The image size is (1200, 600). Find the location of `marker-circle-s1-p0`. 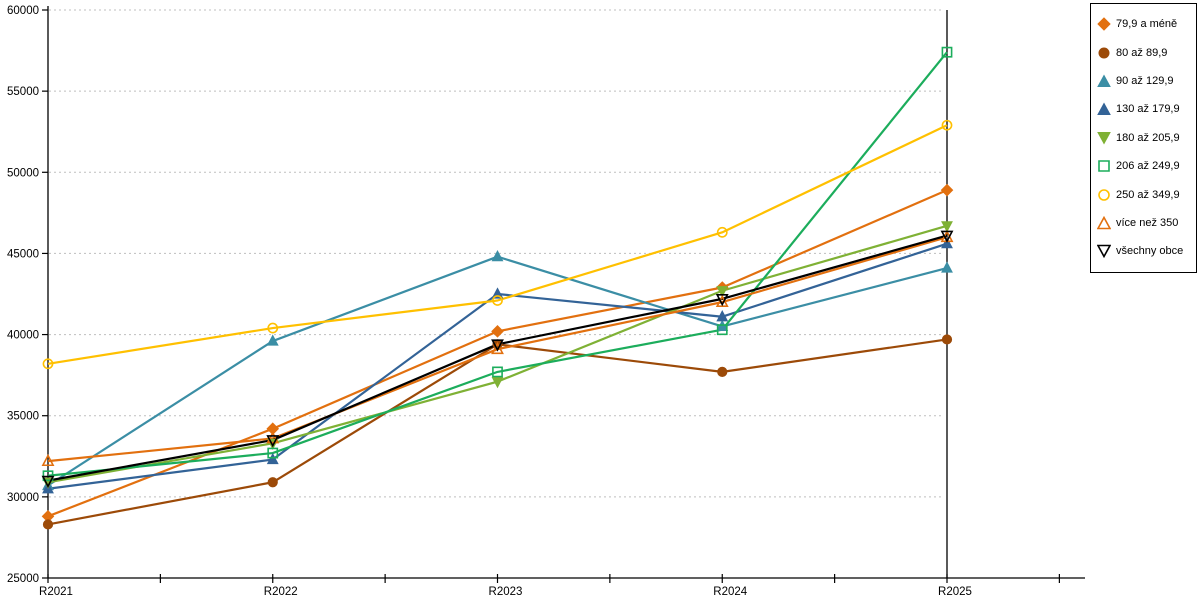

marker-circle-s1-p0 is located at coordinates (48, 524).